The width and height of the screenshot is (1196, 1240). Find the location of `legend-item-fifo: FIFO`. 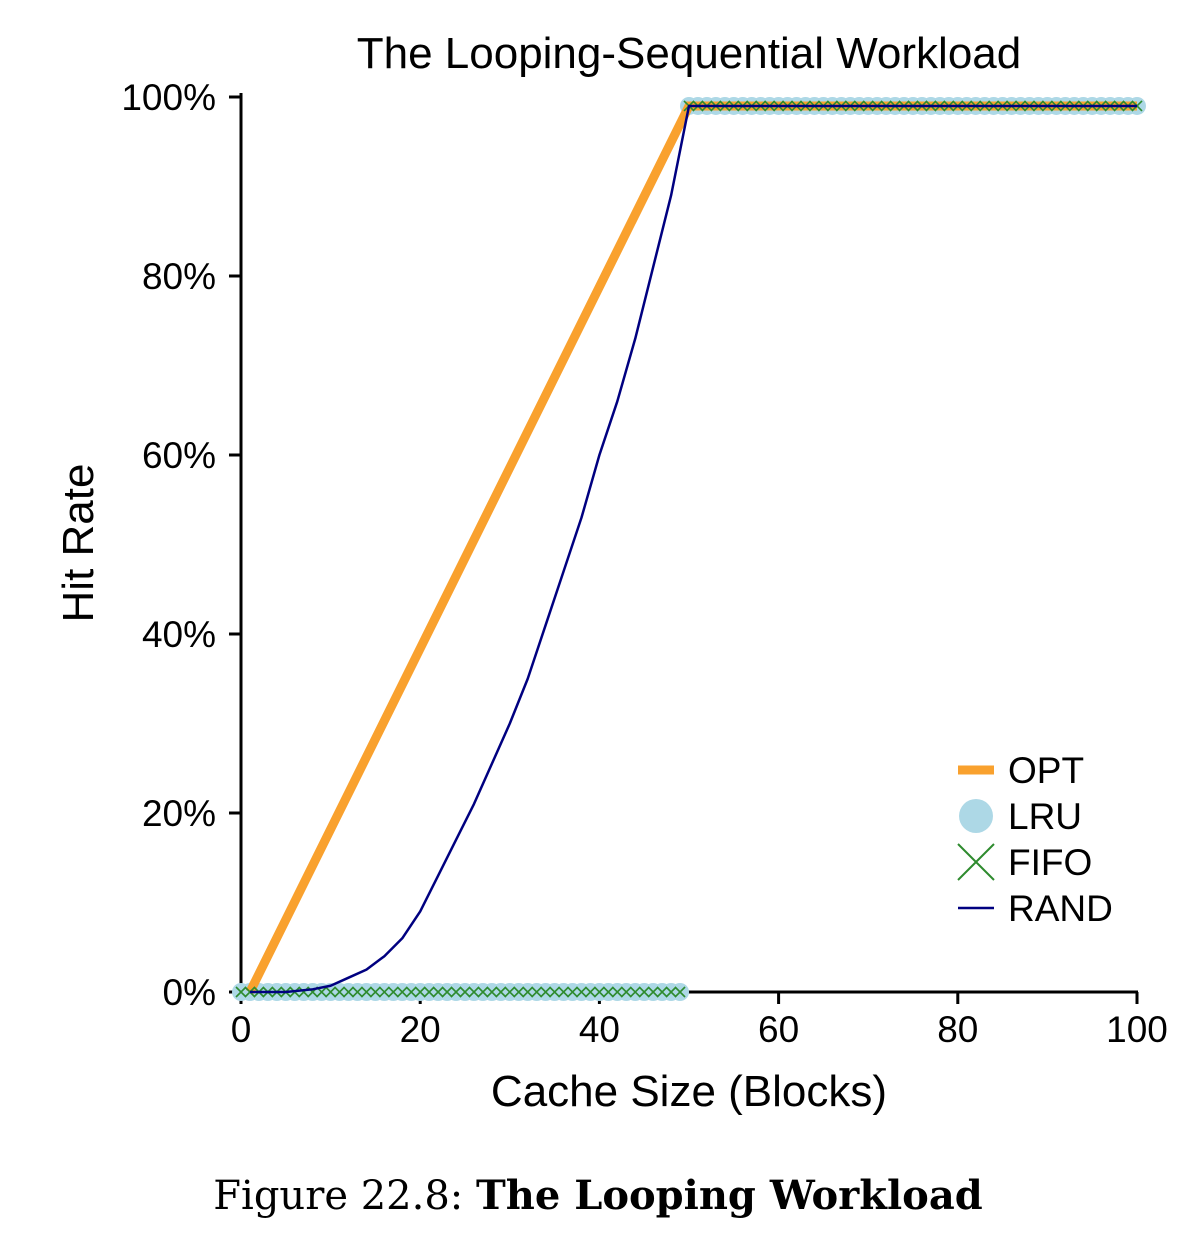

legend-item-fifo: FIFO is located at coordinates (1024, 862).